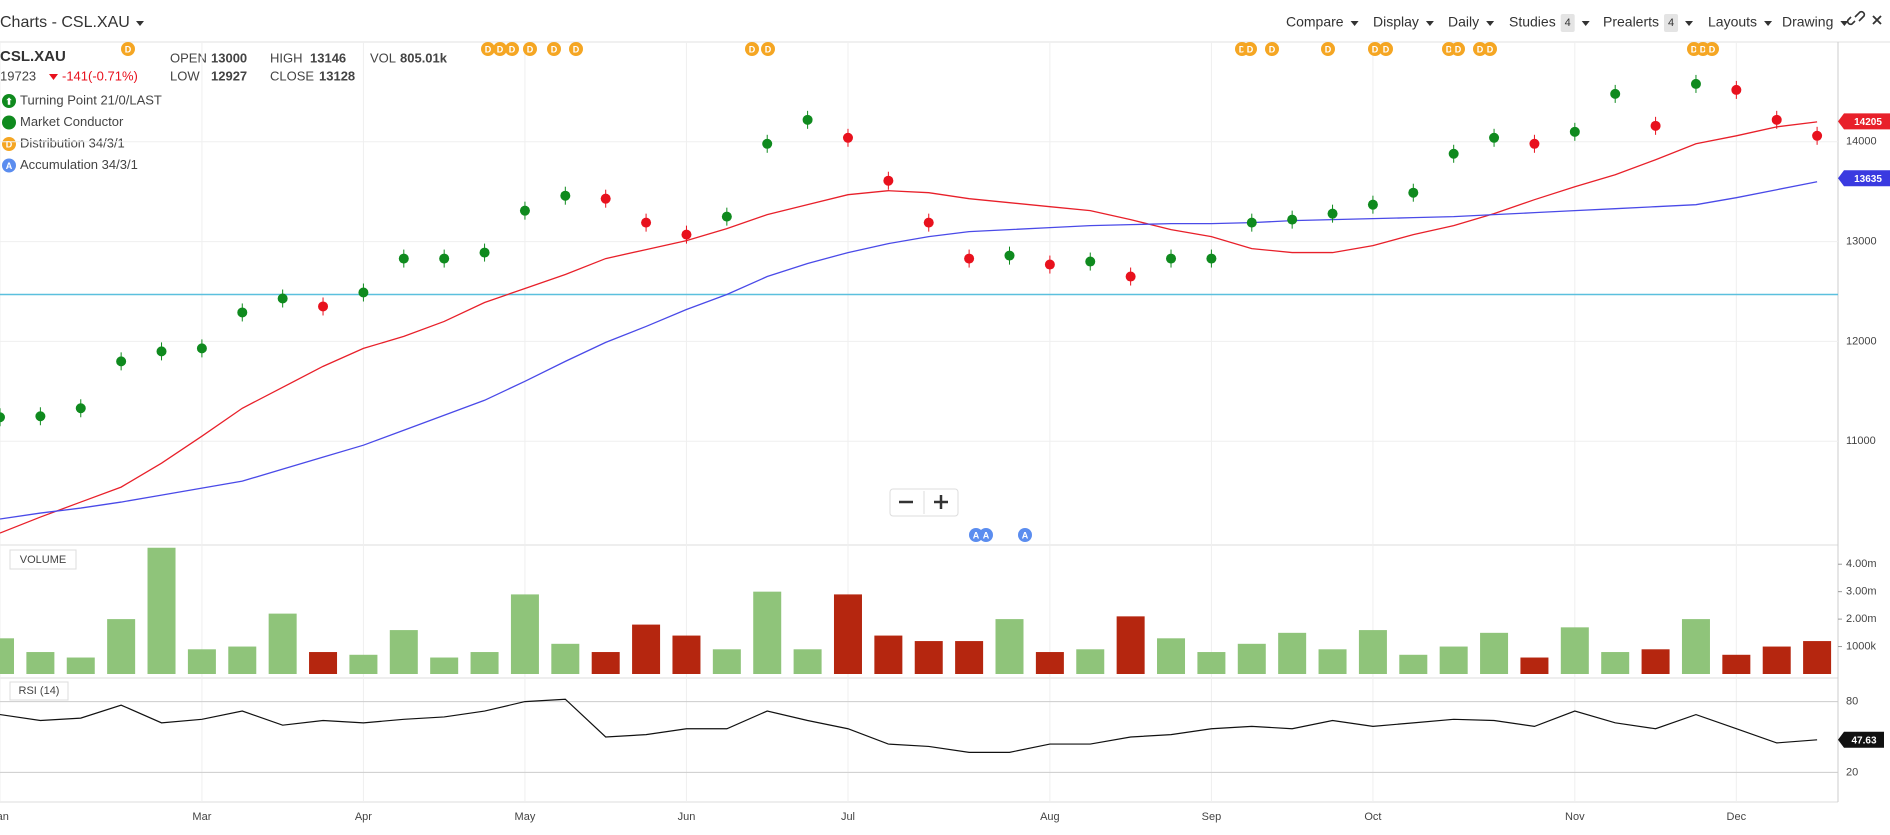 This screenshot has width=1890, height=835. I want to click on x-tick-label: Nov, so click(1575, 817).